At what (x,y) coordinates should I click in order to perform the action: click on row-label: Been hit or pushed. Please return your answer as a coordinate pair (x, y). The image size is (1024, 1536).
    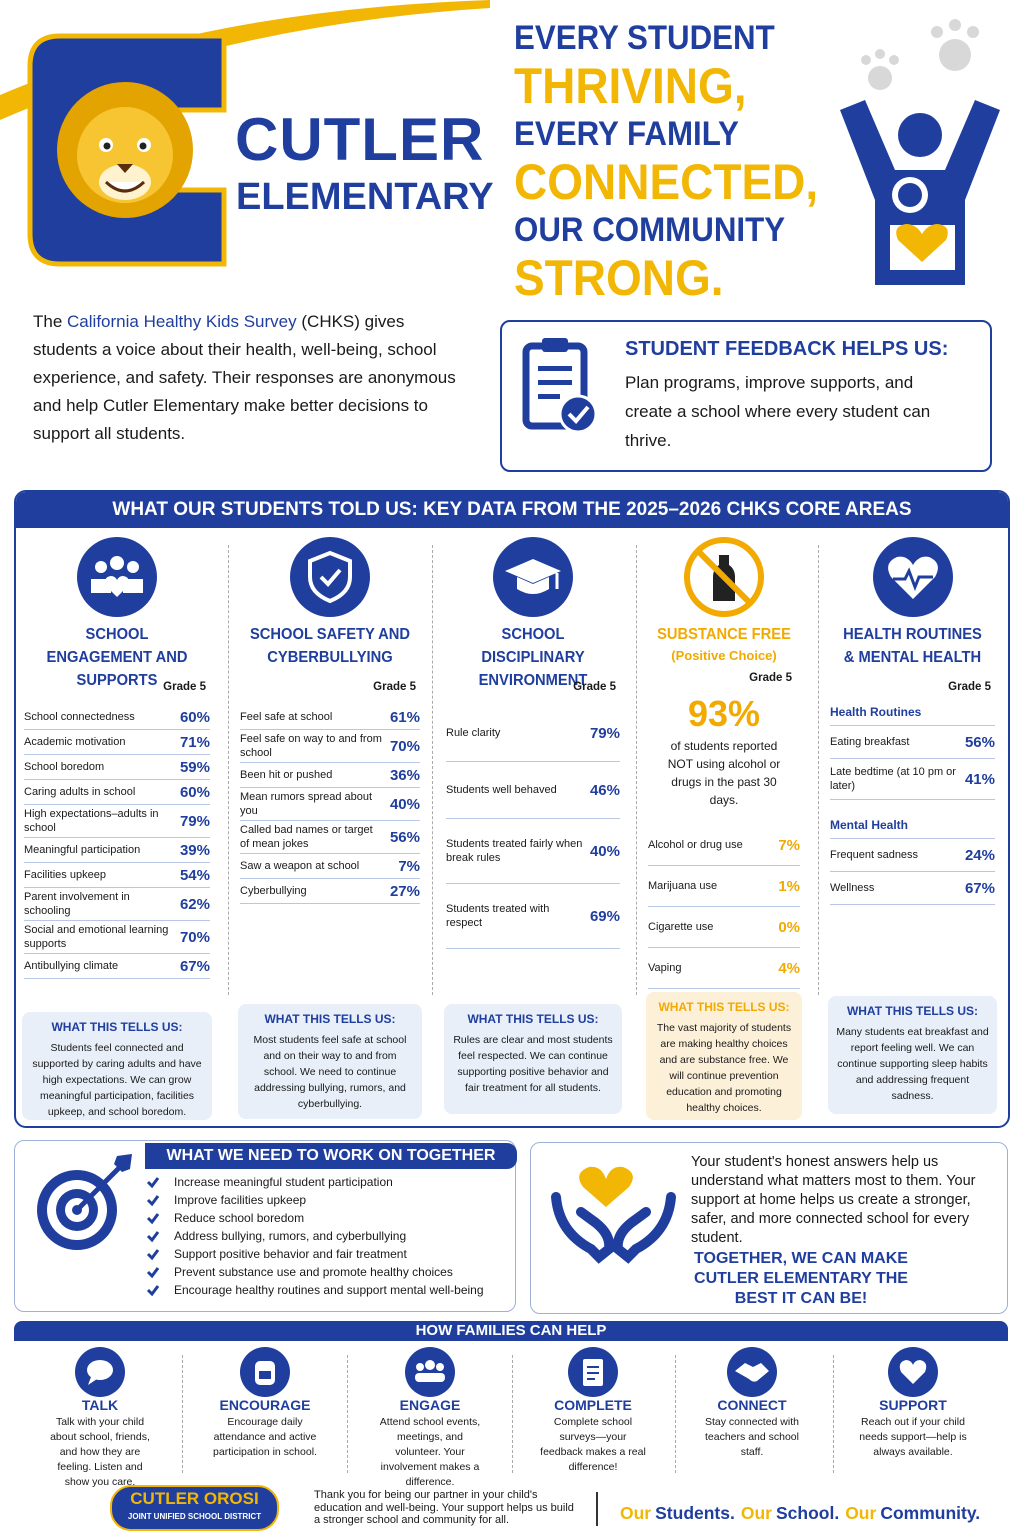
    Looking at the image, I should click on (286, 775).